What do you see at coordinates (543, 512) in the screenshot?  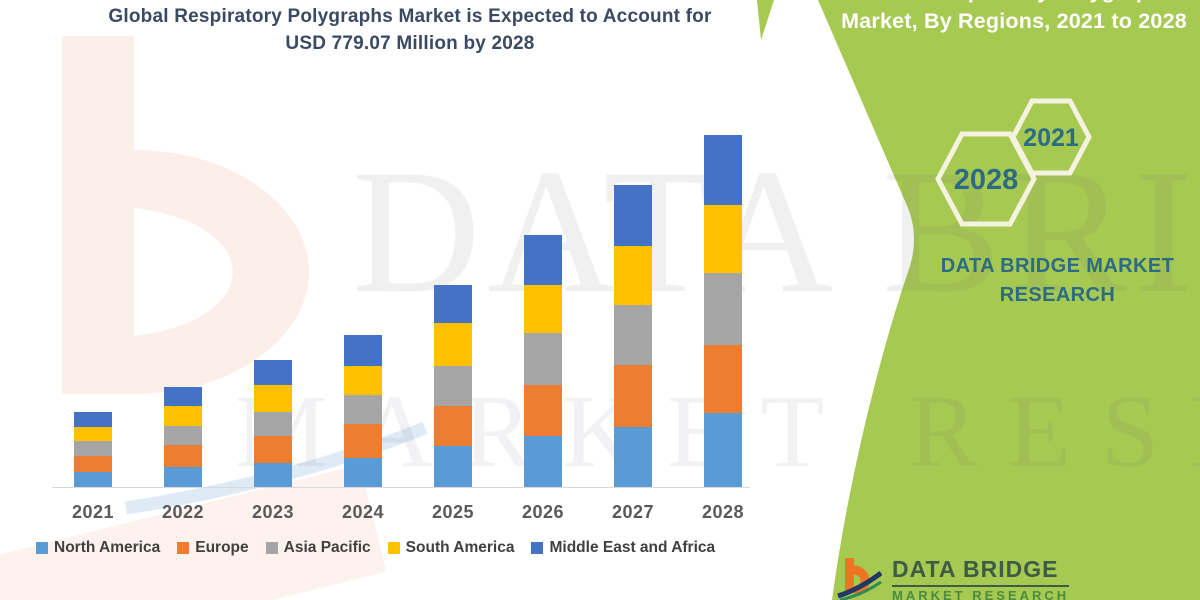 I see `x-axis-label: 2026` at bounding box center [543, 512].